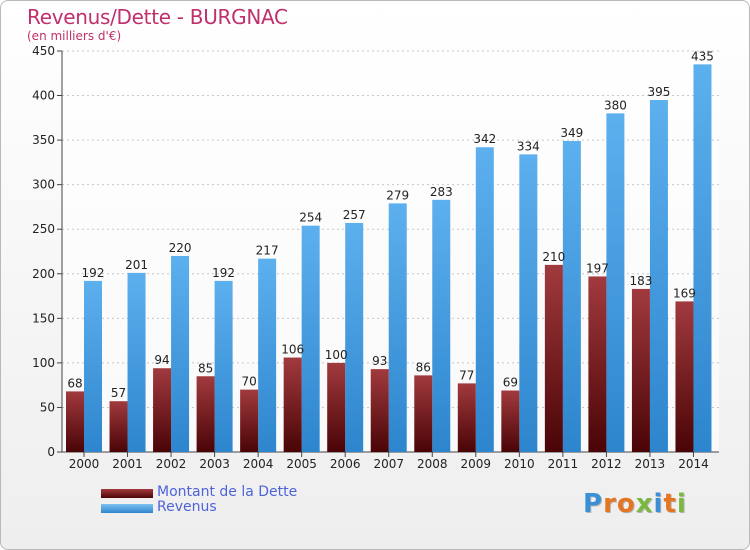  I want to click on bar-revenus-2012, so click(615, 282).